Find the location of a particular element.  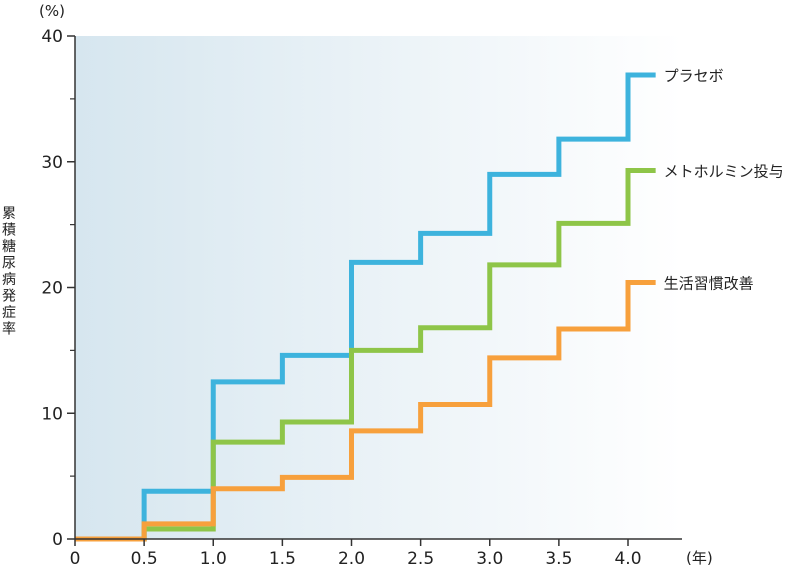

x-tick-label: 0 is located at coordinates (75, 559).